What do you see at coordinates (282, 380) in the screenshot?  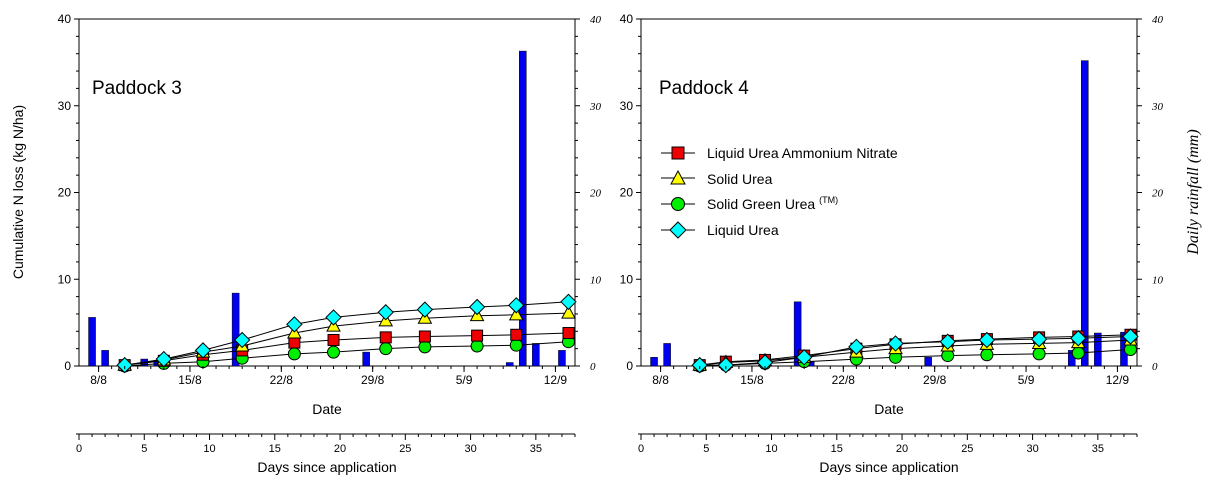 I see `date-tick-label: 22/8` at bounding box center [282, 380].